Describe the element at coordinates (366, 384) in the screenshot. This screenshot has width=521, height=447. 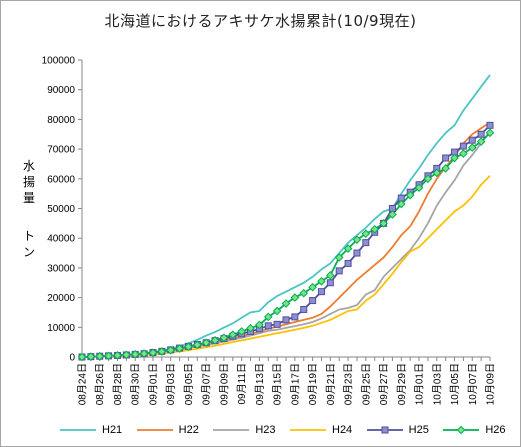
I see `x-tick-label: 09月25日` at that location.